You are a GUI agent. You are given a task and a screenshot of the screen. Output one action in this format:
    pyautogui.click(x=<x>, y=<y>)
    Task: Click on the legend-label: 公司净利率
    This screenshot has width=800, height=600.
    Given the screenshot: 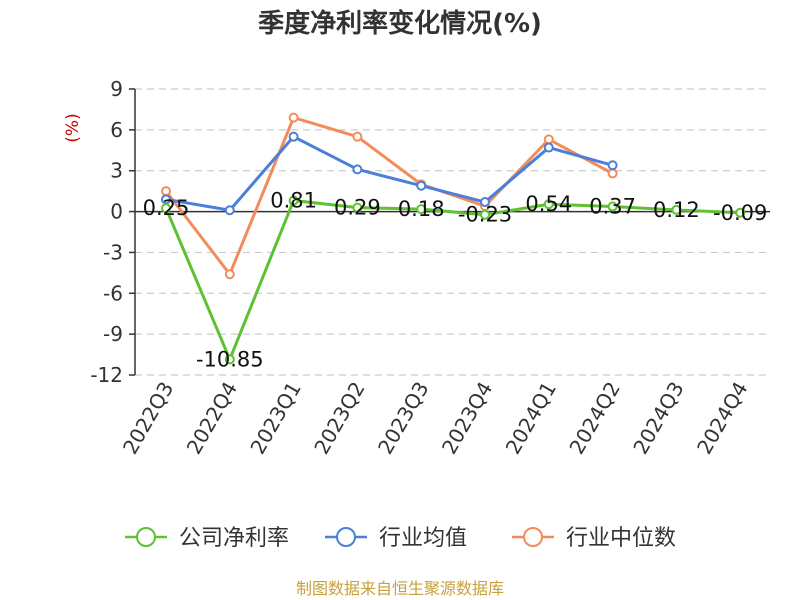 What is the action you would take?
    pyautogui.click(x=234, y=538)
    